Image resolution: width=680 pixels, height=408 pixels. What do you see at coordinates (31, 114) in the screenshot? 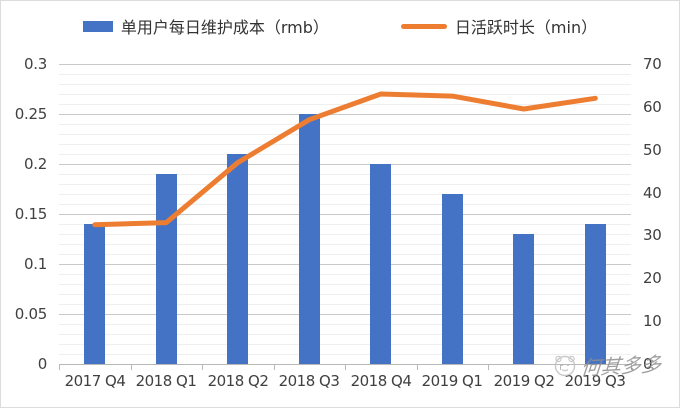
I see `y-axis-label-left: 0.25` at bounding box center [31, 114].